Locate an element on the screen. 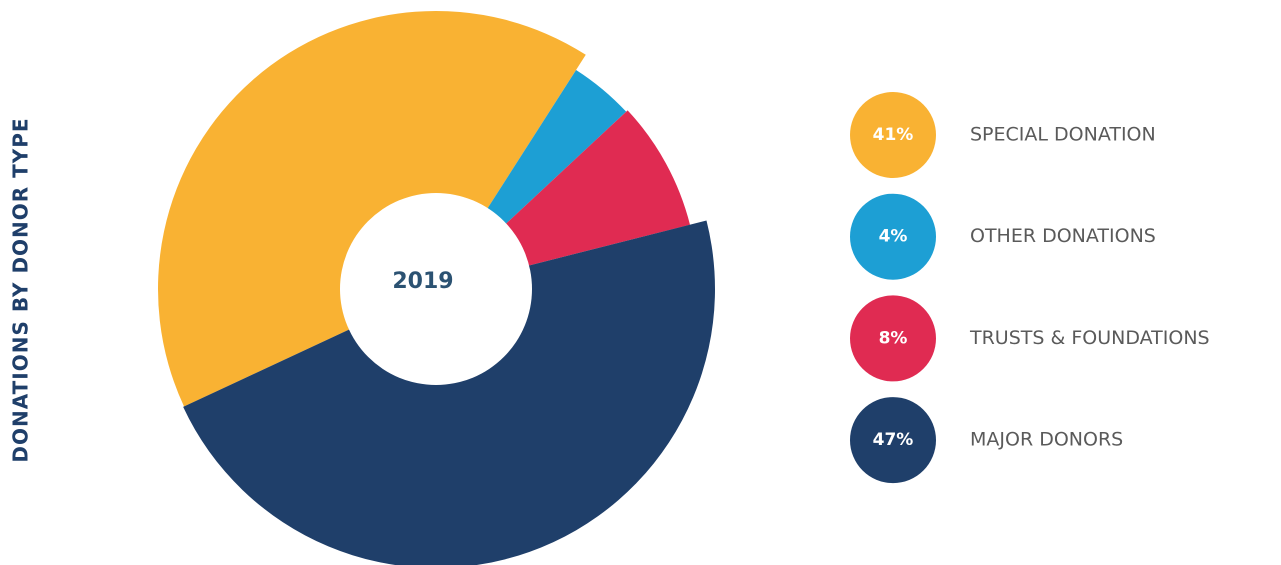  center-label: 2019 is located at coordinates (422, 281).